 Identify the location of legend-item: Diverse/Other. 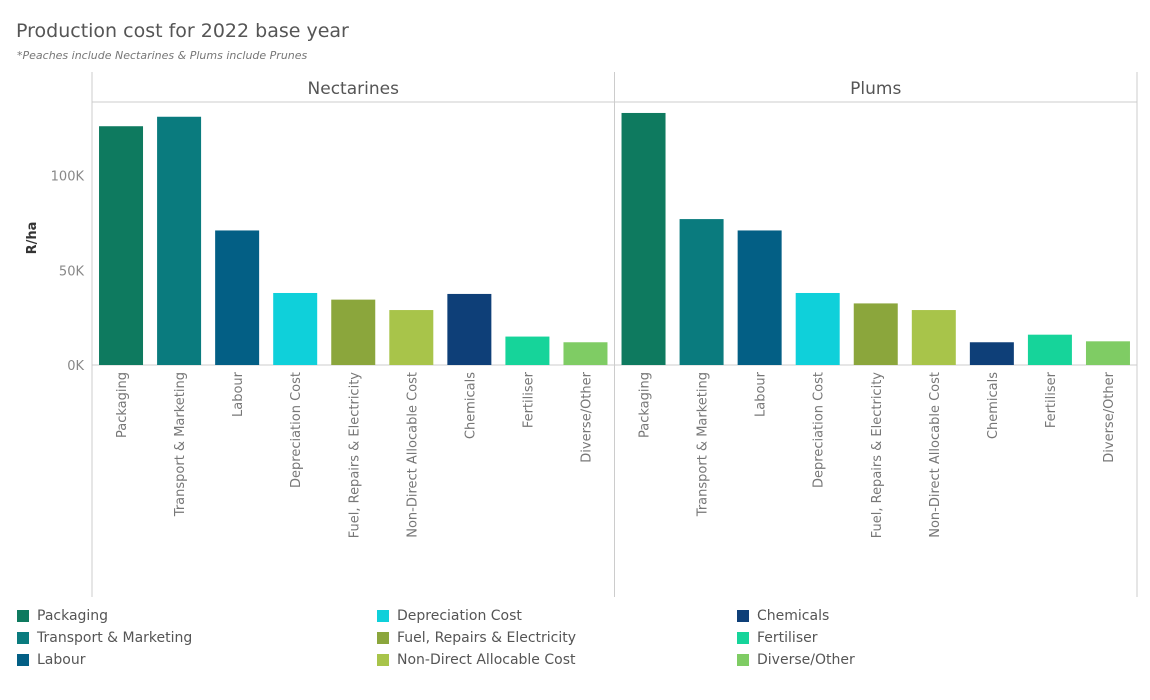
(796, 660).